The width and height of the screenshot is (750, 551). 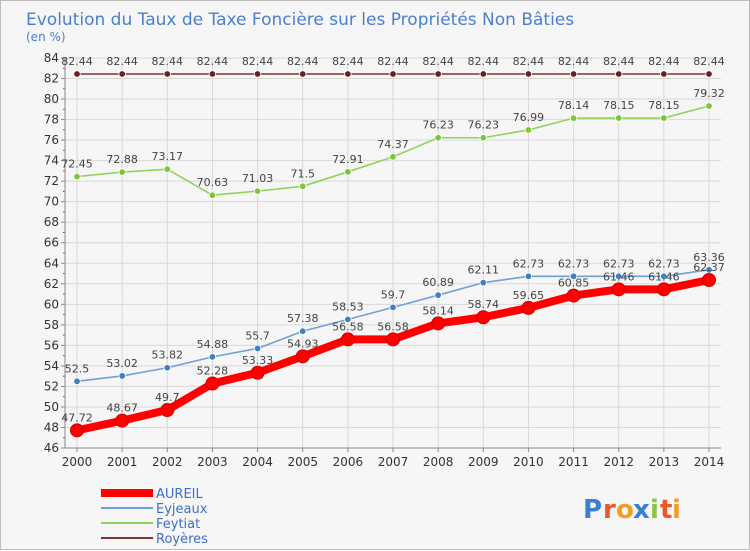 What do you see at coordinates (51, 140) in the screenshot?
I see `y-tick-label: 76` at bounding box center [51, 140].